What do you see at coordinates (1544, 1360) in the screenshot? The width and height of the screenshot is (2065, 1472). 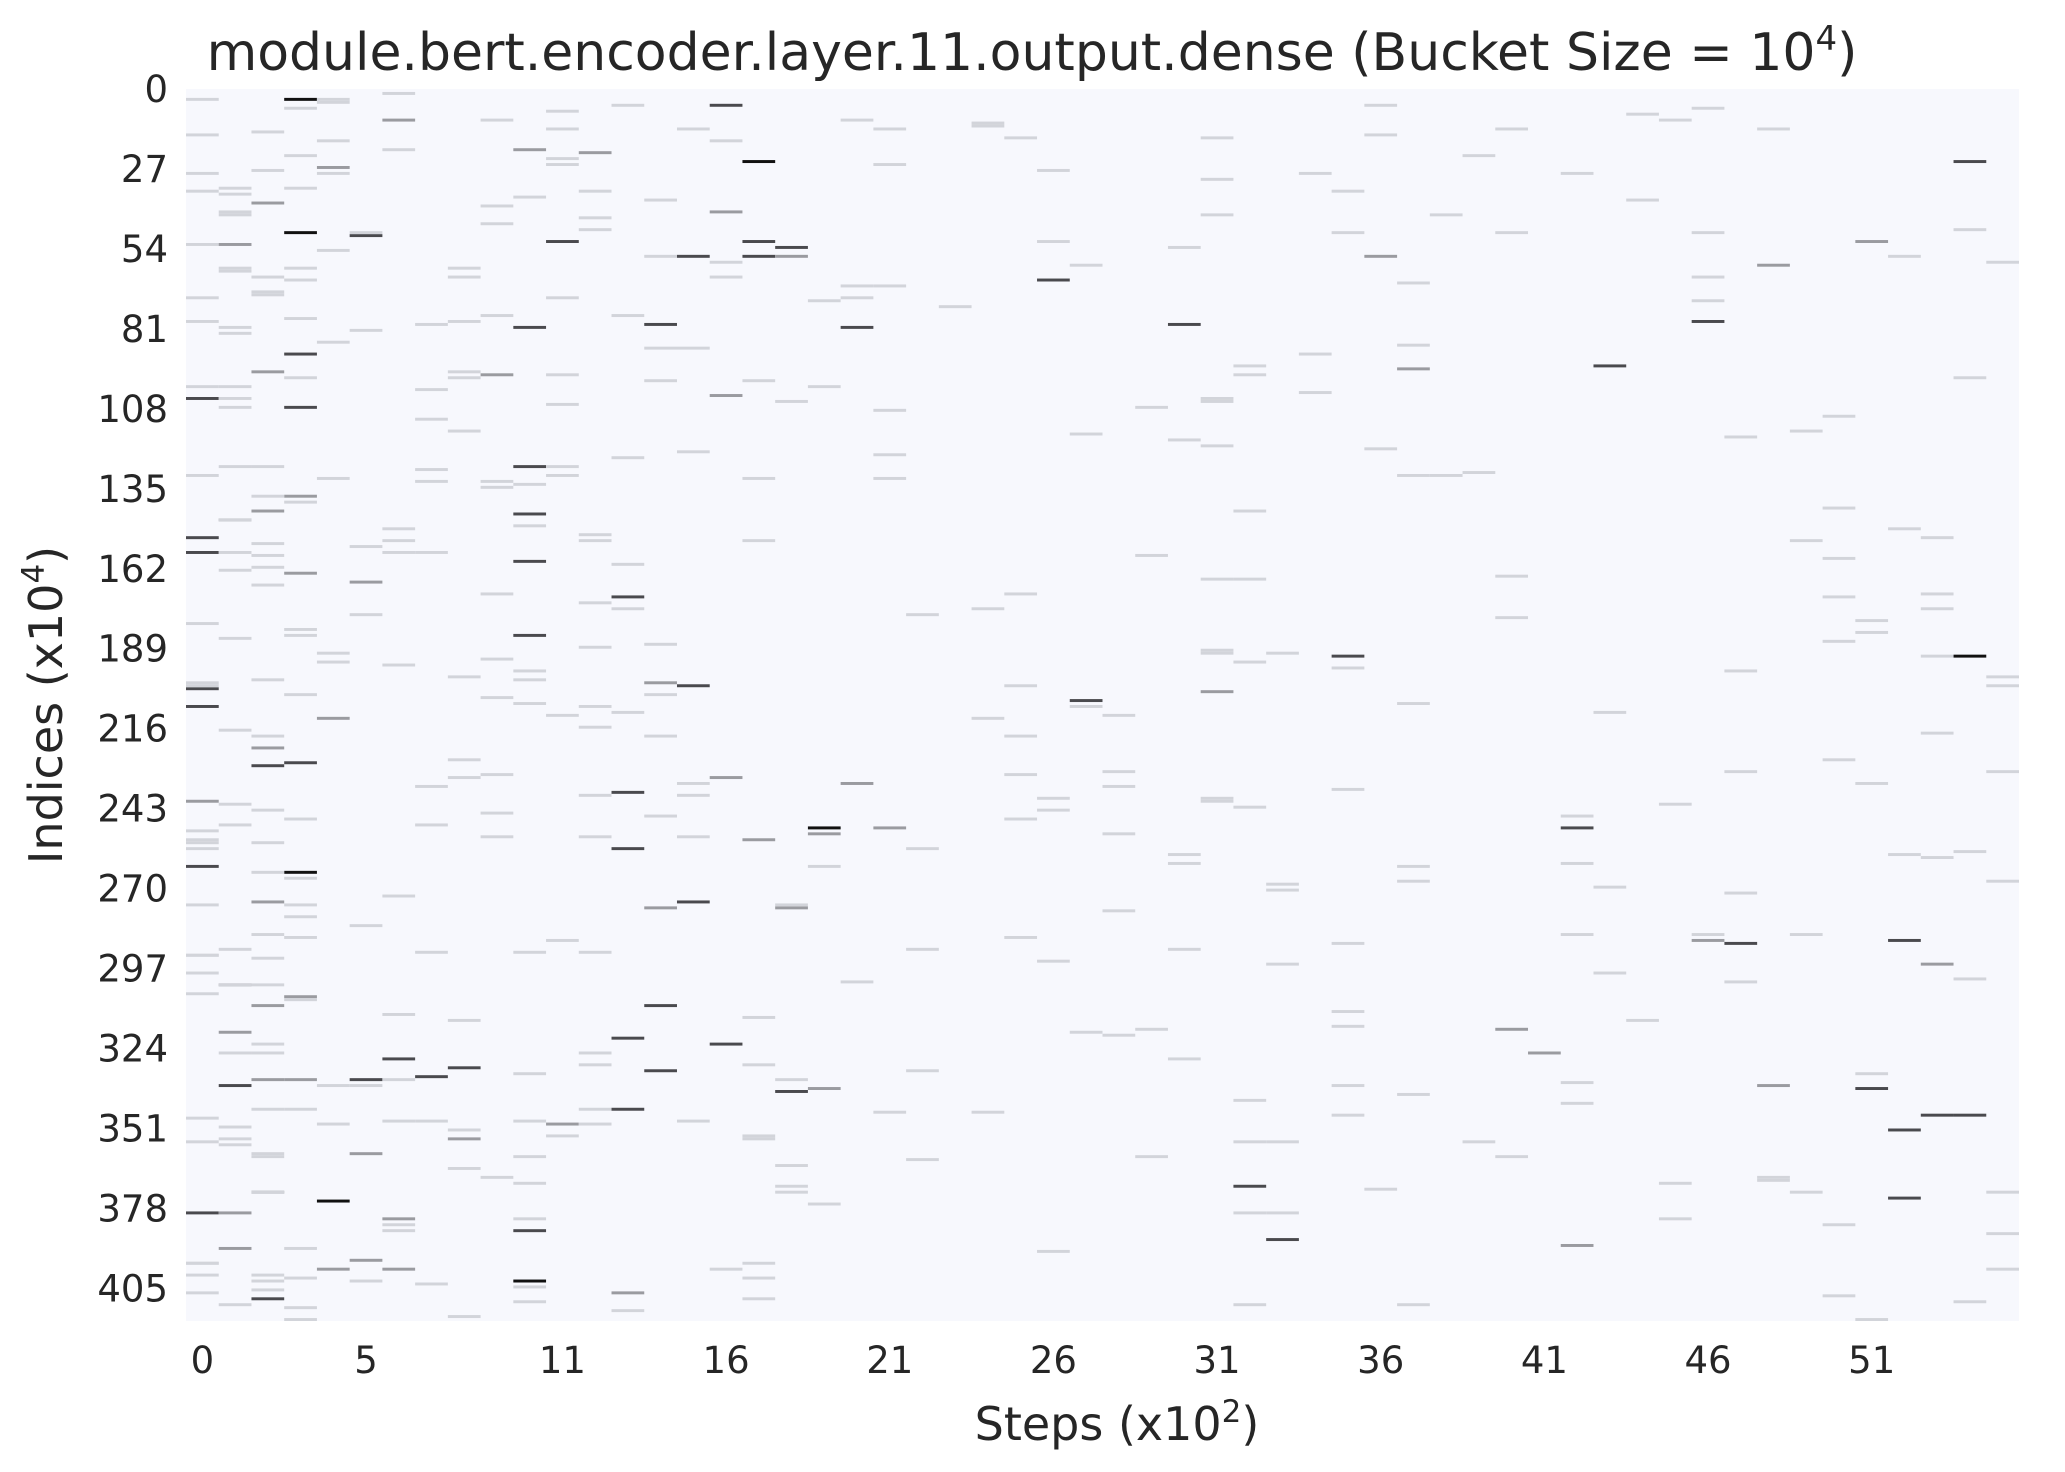 I see `x-tick-label: 41` at bounding box center [1544, 1360].